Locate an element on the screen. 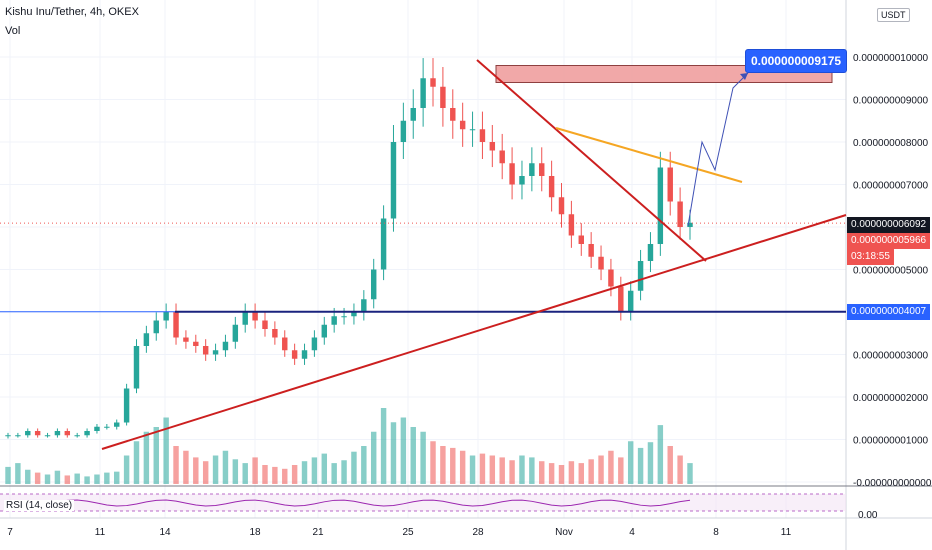 This screenshot has width=932, height=550. y-tick-label: 0.000000010000 is located at coordinates (891, 58).